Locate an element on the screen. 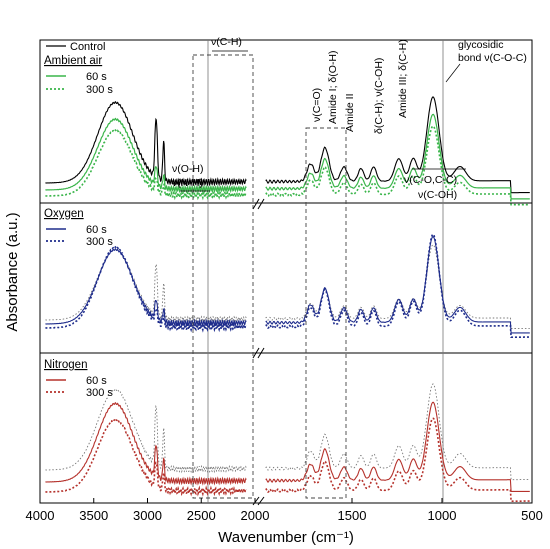 Image resolution: width=550 pixels, height=549 pixels. peak-label: ν(C-O,C-C) is located at coordinates (430, 180).